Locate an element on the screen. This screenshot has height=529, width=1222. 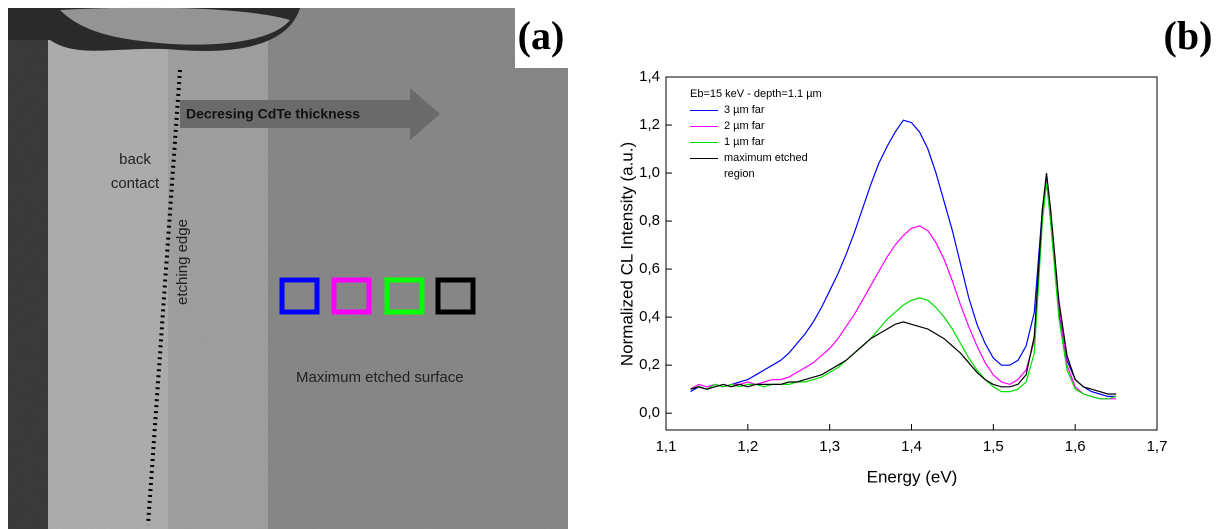
legend-label: maximum etched region is located at coordinates (766, 166).